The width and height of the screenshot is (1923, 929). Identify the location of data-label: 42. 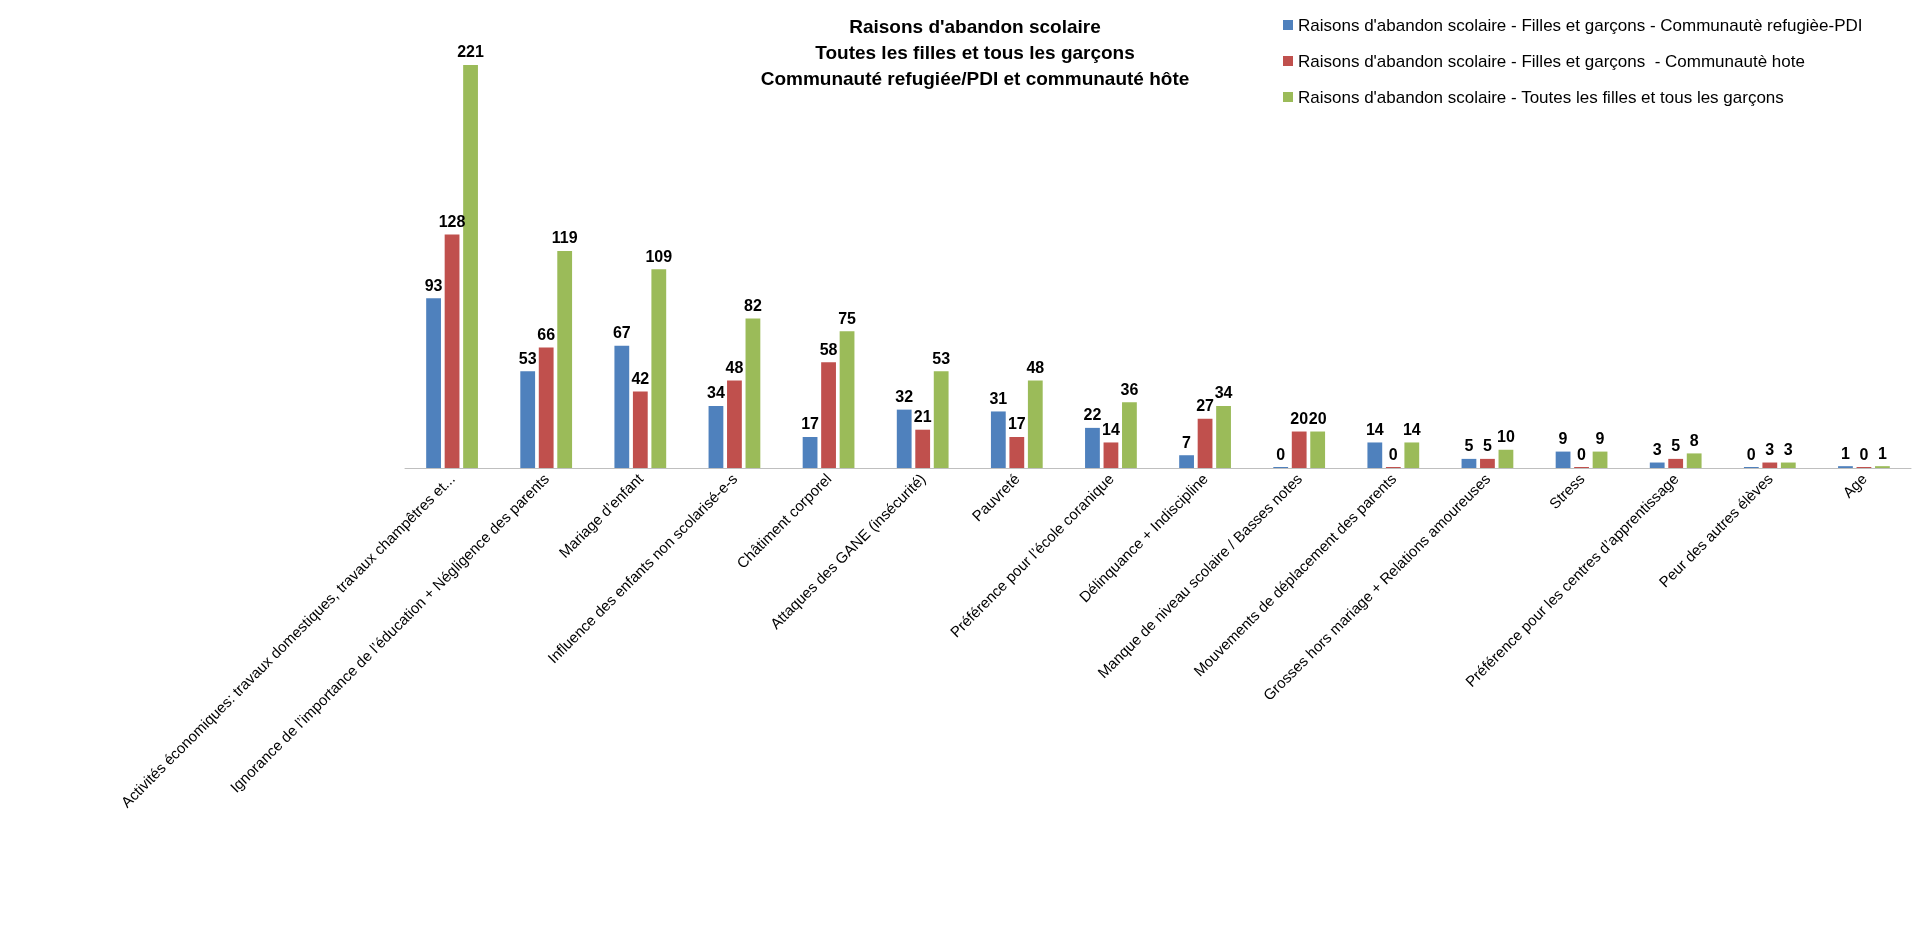
(640, 378).